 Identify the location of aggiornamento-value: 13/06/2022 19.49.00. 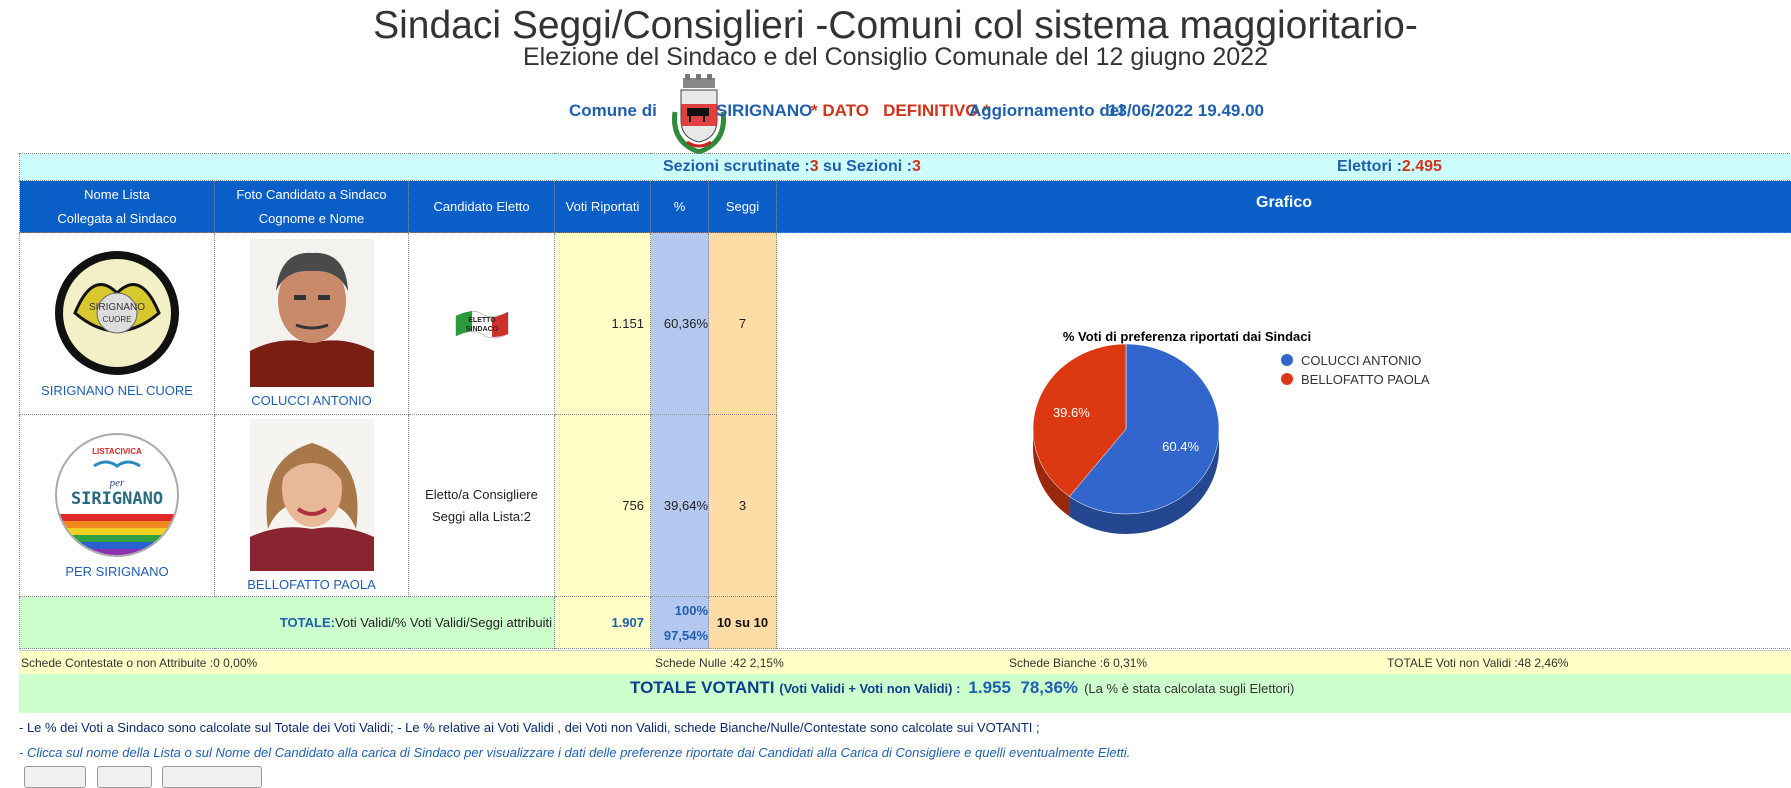
(1186, 111).